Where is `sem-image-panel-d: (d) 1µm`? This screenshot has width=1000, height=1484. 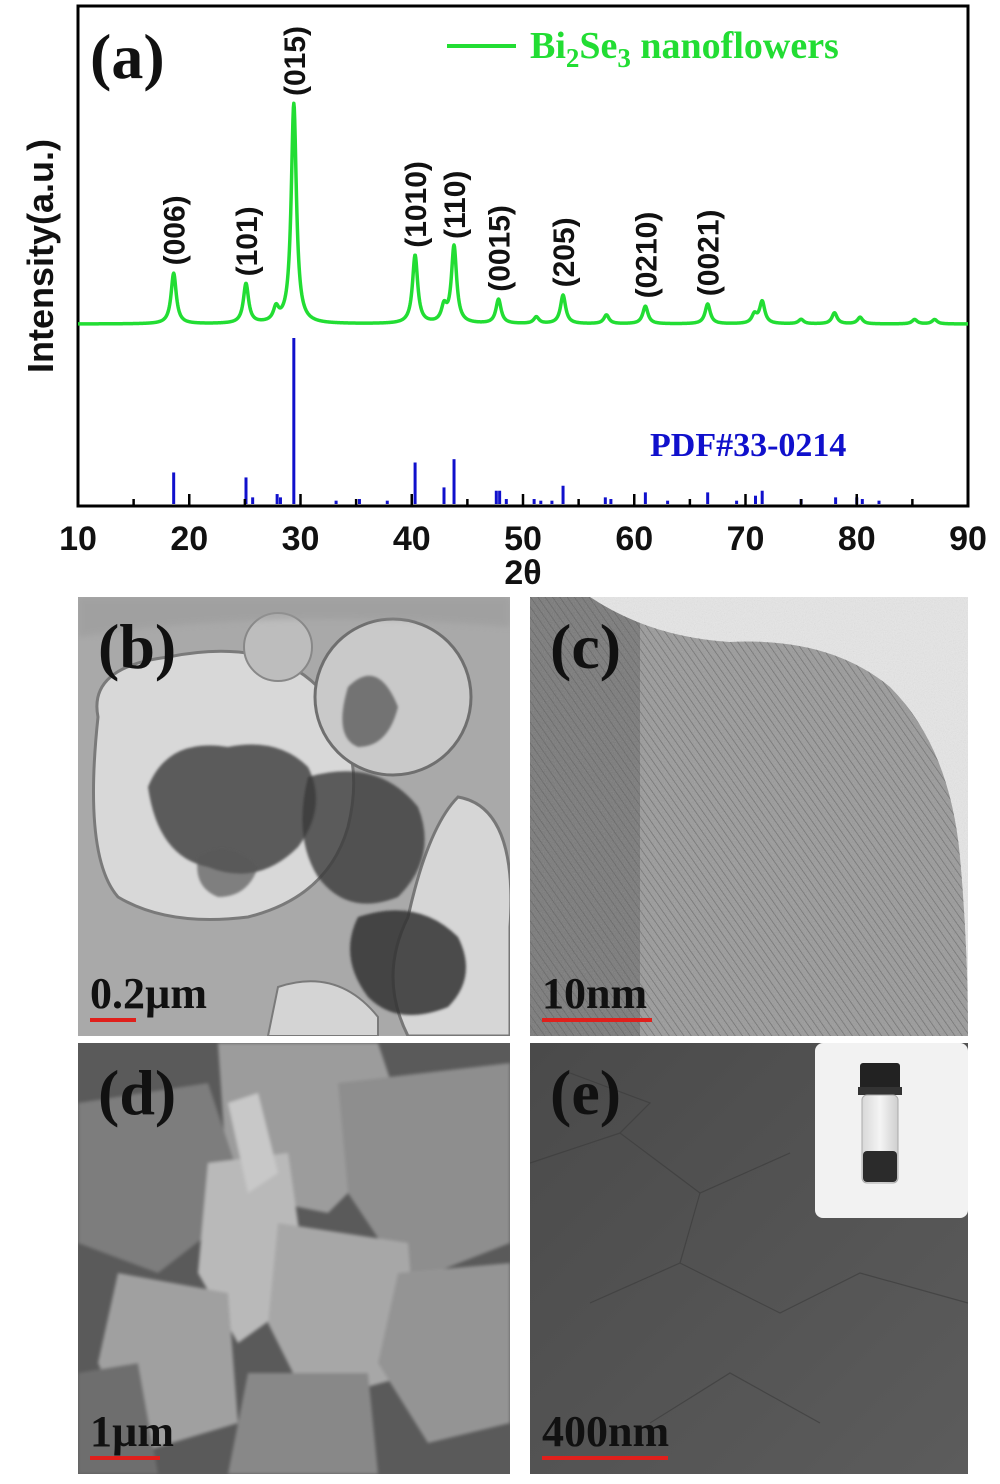 sem-image-panel-d: (d) 1µm is located at coordinates (294, 1258).